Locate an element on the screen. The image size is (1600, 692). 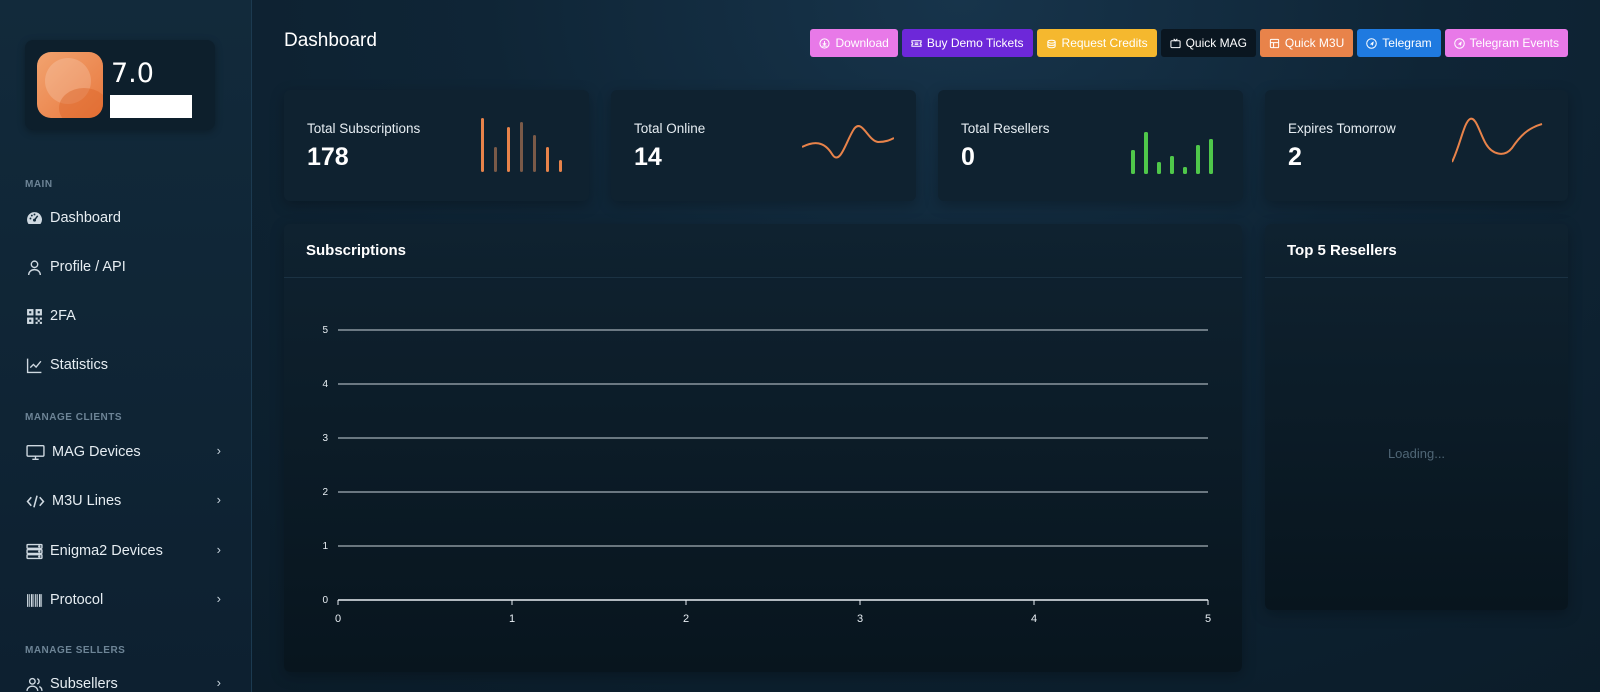
stat-label: Total Subscriptions is located at coordinates (364, 128).